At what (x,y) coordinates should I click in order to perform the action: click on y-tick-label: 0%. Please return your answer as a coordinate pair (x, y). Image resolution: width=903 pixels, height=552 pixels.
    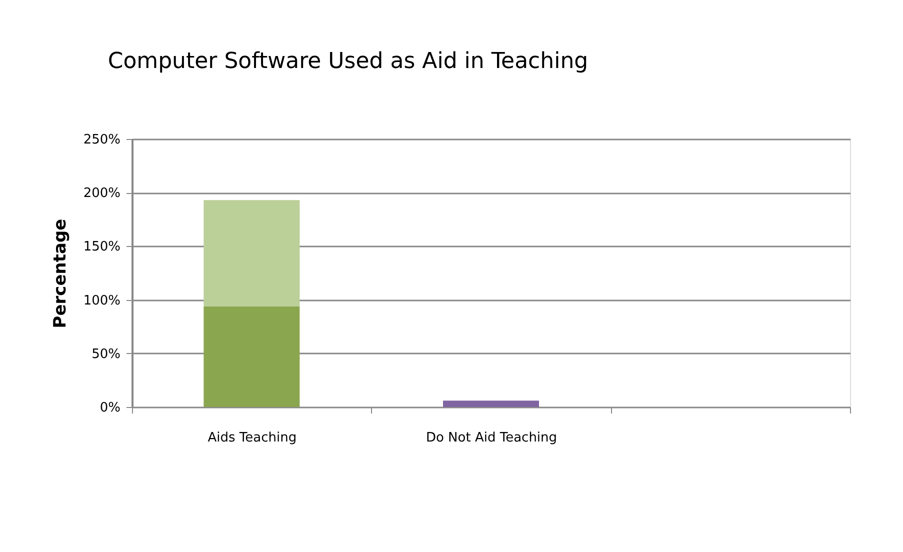
    Looking at the image, I should click on (110, 408).